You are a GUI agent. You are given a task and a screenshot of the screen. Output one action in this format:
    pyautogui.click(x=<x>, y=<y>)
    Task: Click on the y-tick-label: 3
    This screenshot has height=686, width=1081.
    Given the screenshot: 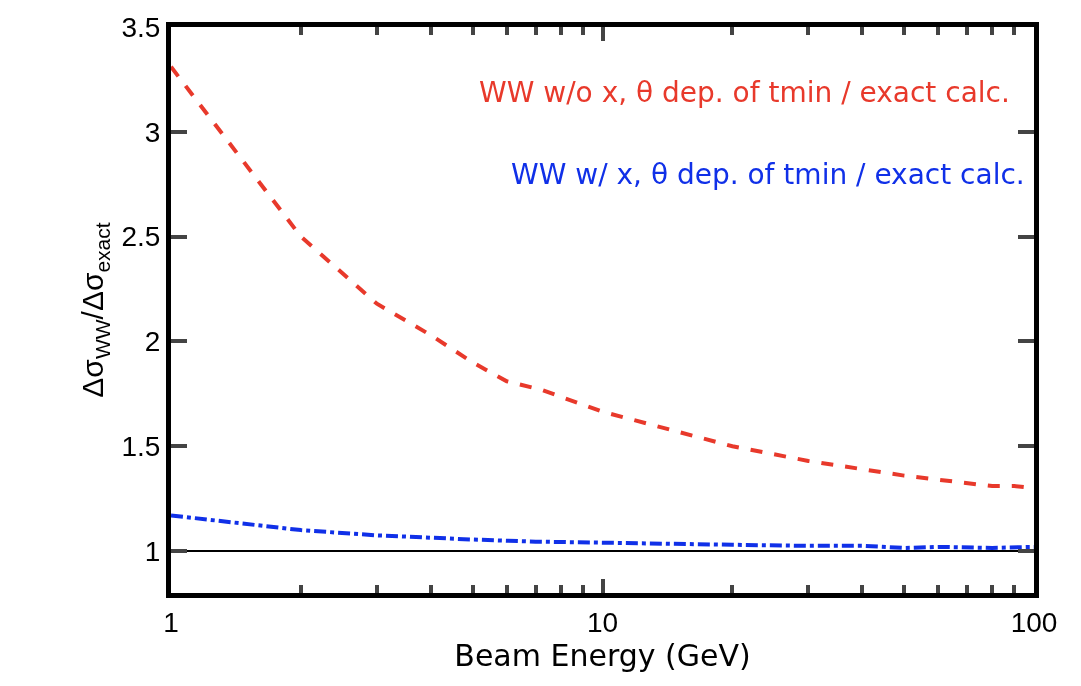 What is the action you would take?
    pyautogui.click(x=152, y=132)
    